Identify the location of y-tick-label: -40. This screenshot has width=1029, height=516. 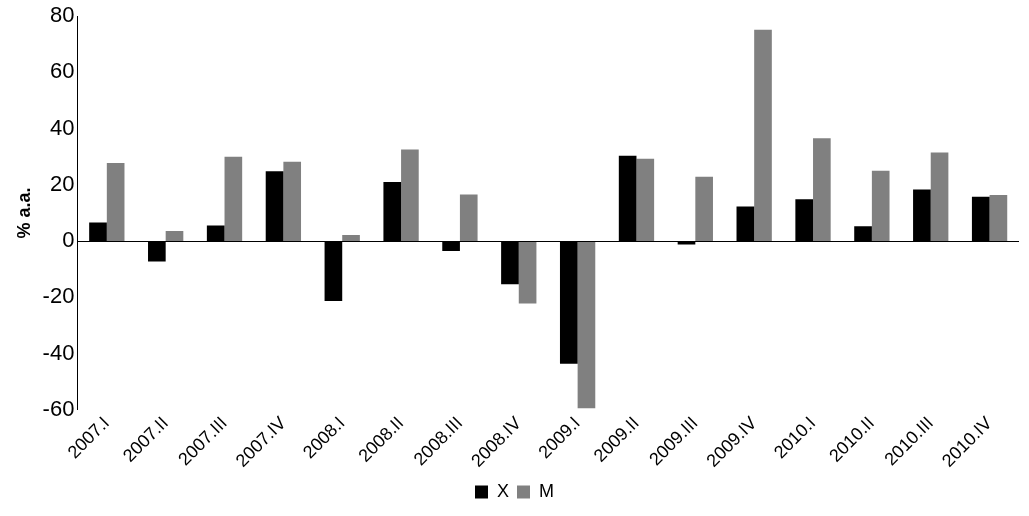
(58, 352).